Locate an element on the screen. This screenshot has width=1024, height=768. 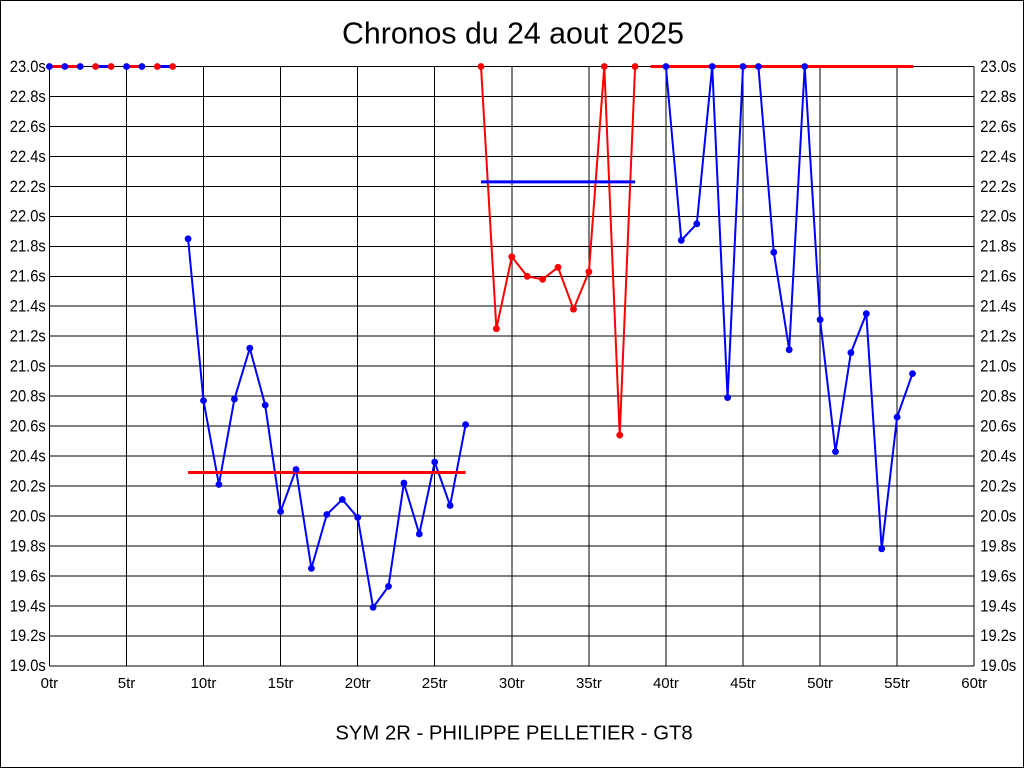
svg-text: 25tr is located at coordinates (435, 683).